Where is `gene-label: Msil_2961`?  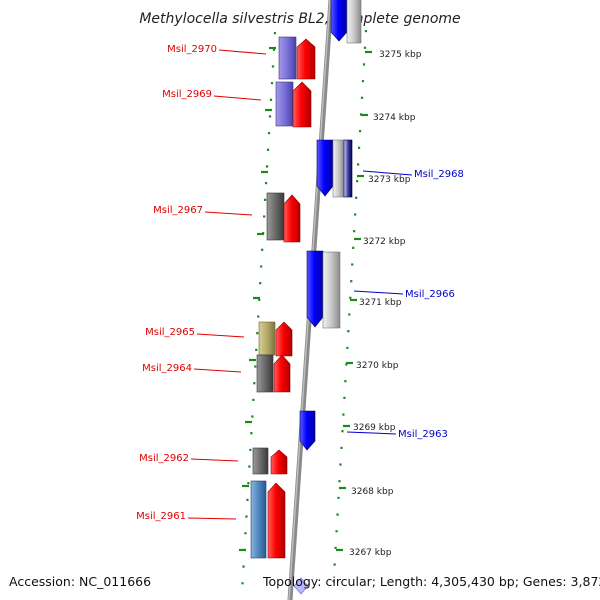 gene-label: Msil_2961 is located at coordinates (161, 516).